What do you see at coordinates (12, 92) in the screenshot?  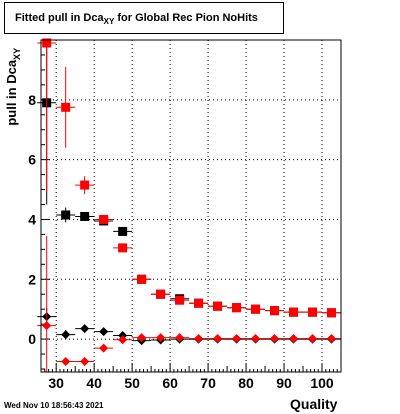 I see `ylabel-main: pull in Dca` at bounding box center [12, 92].